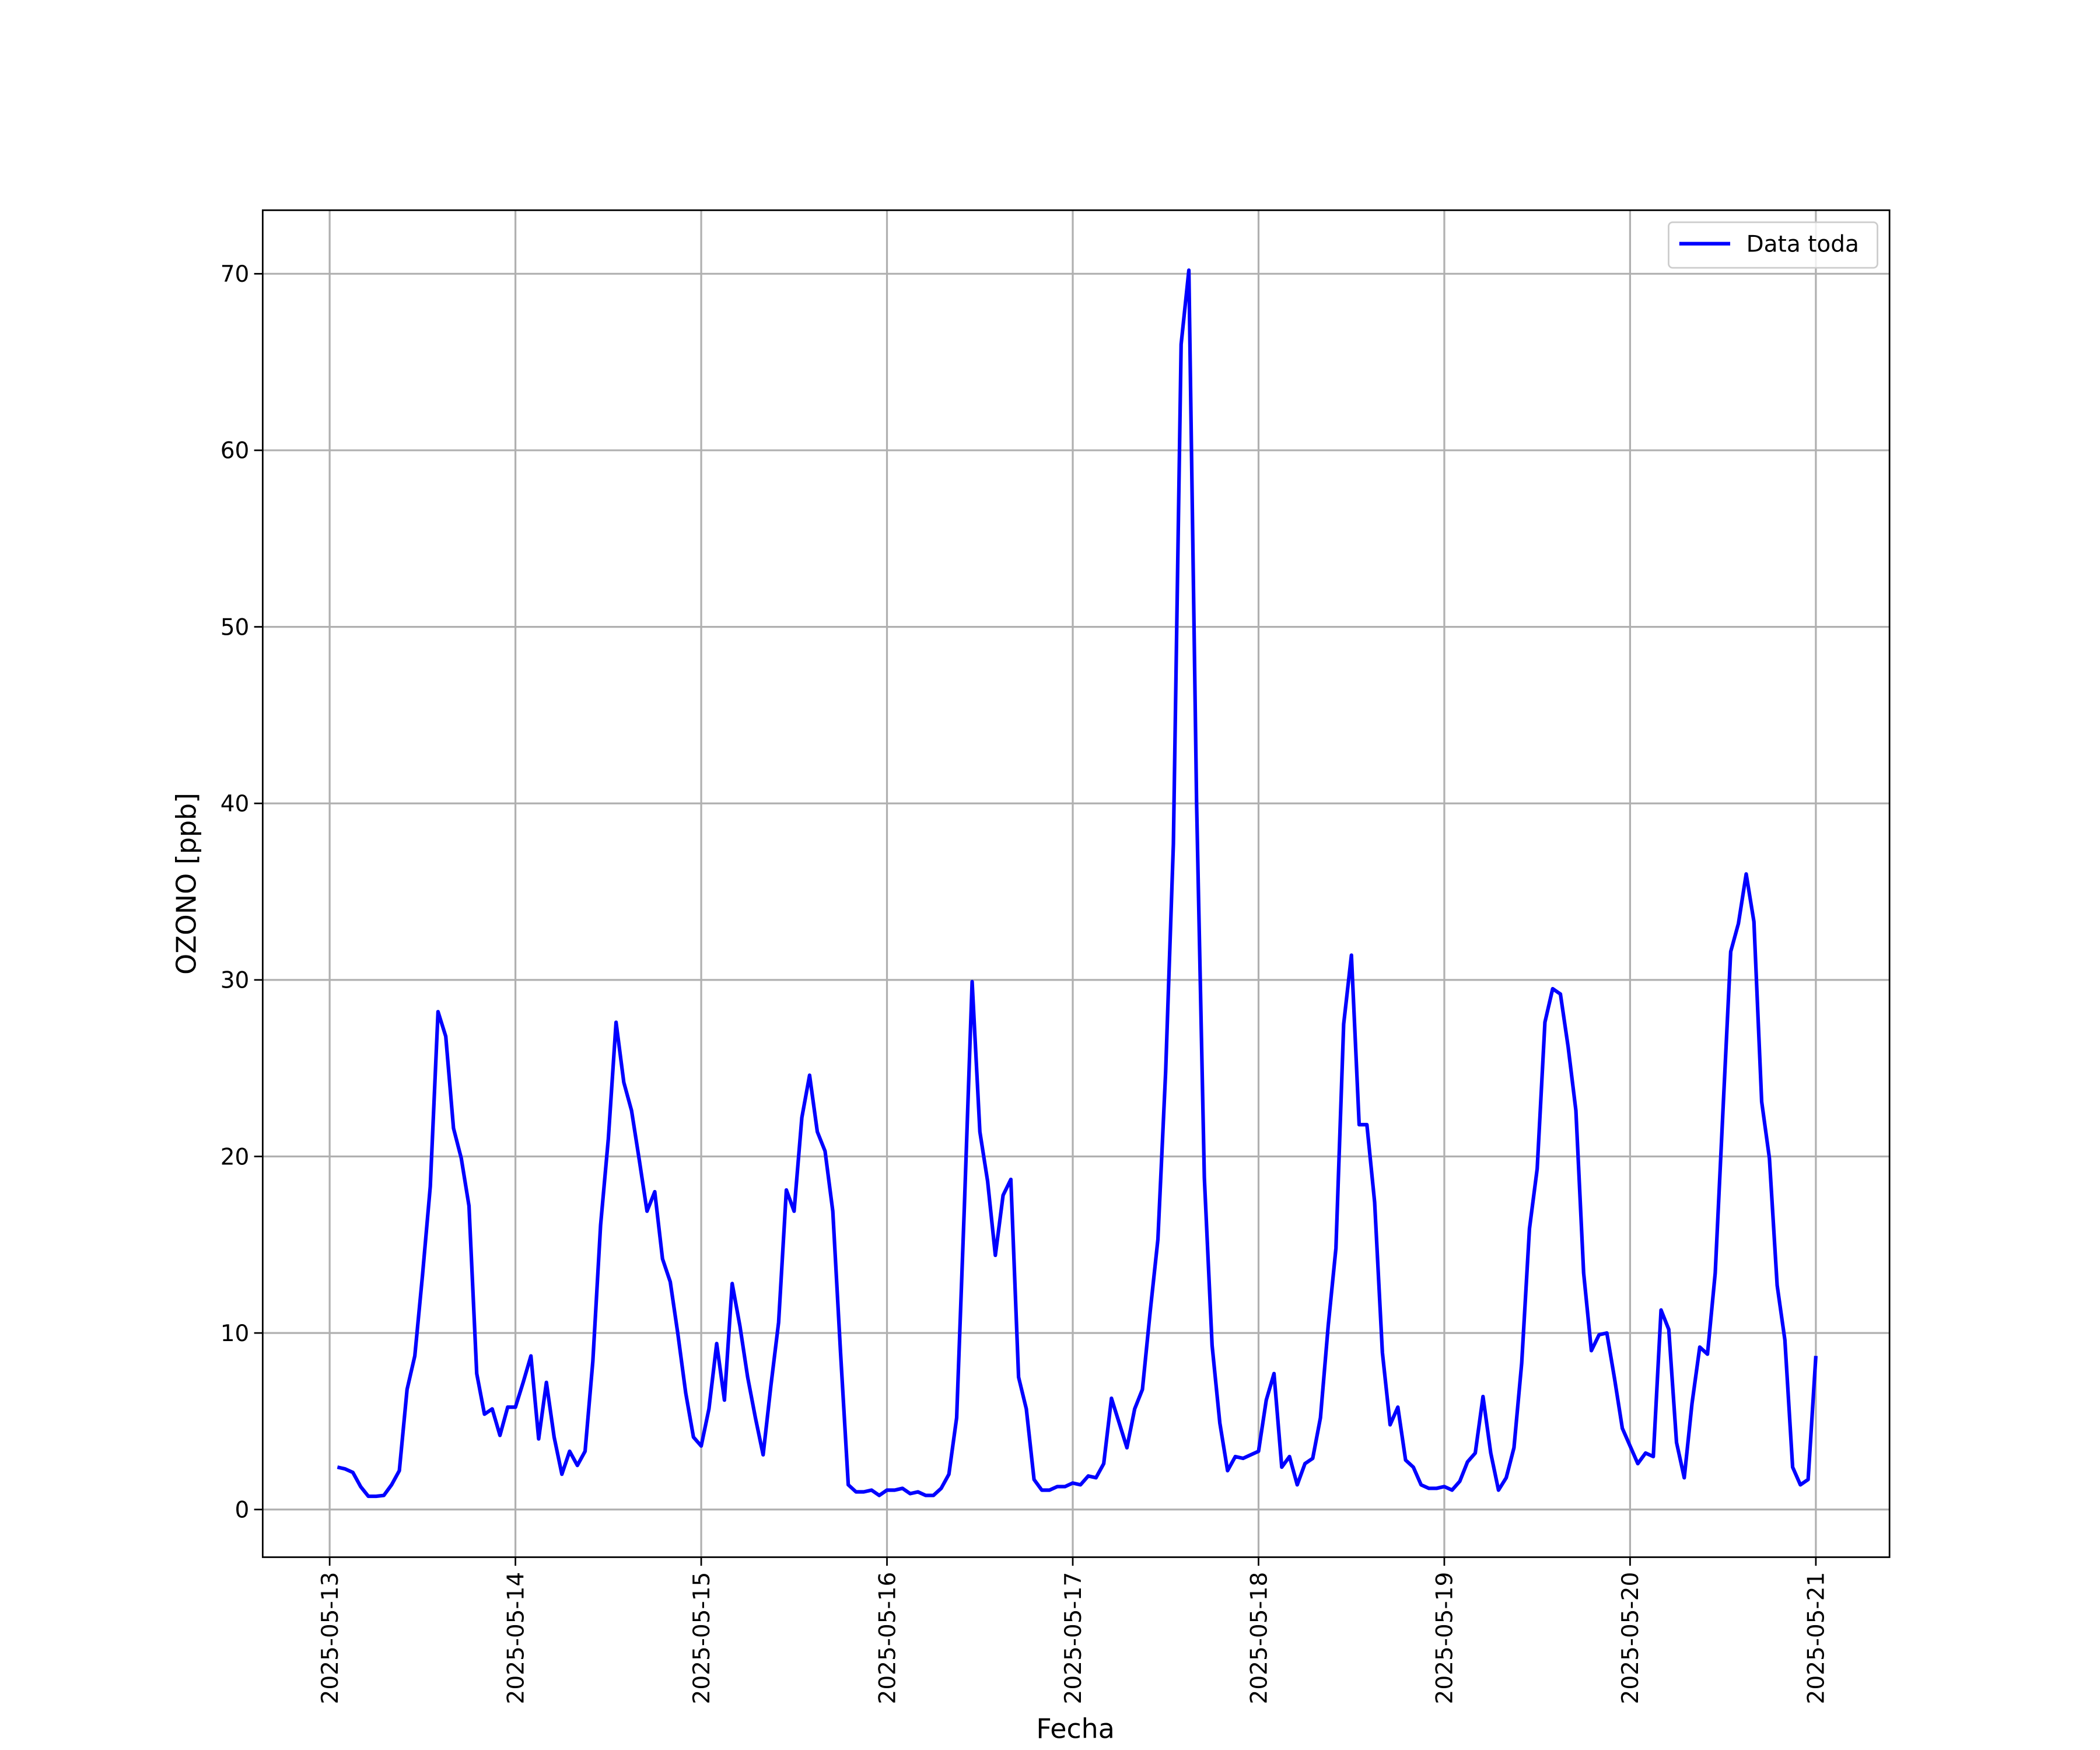 This screenshot has height=1750, width=2100. Describe the element at coordinates (1445, 1638) in the screenshot. I see `x-tick-label: 2025-05-19` at that location.